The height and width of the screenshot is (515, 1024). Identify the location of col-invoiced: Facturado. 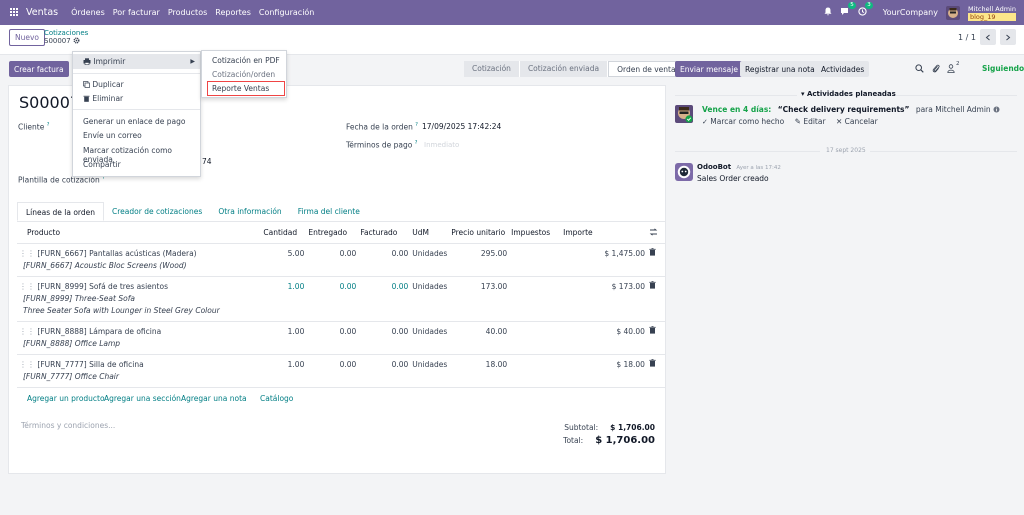
(384, 233).